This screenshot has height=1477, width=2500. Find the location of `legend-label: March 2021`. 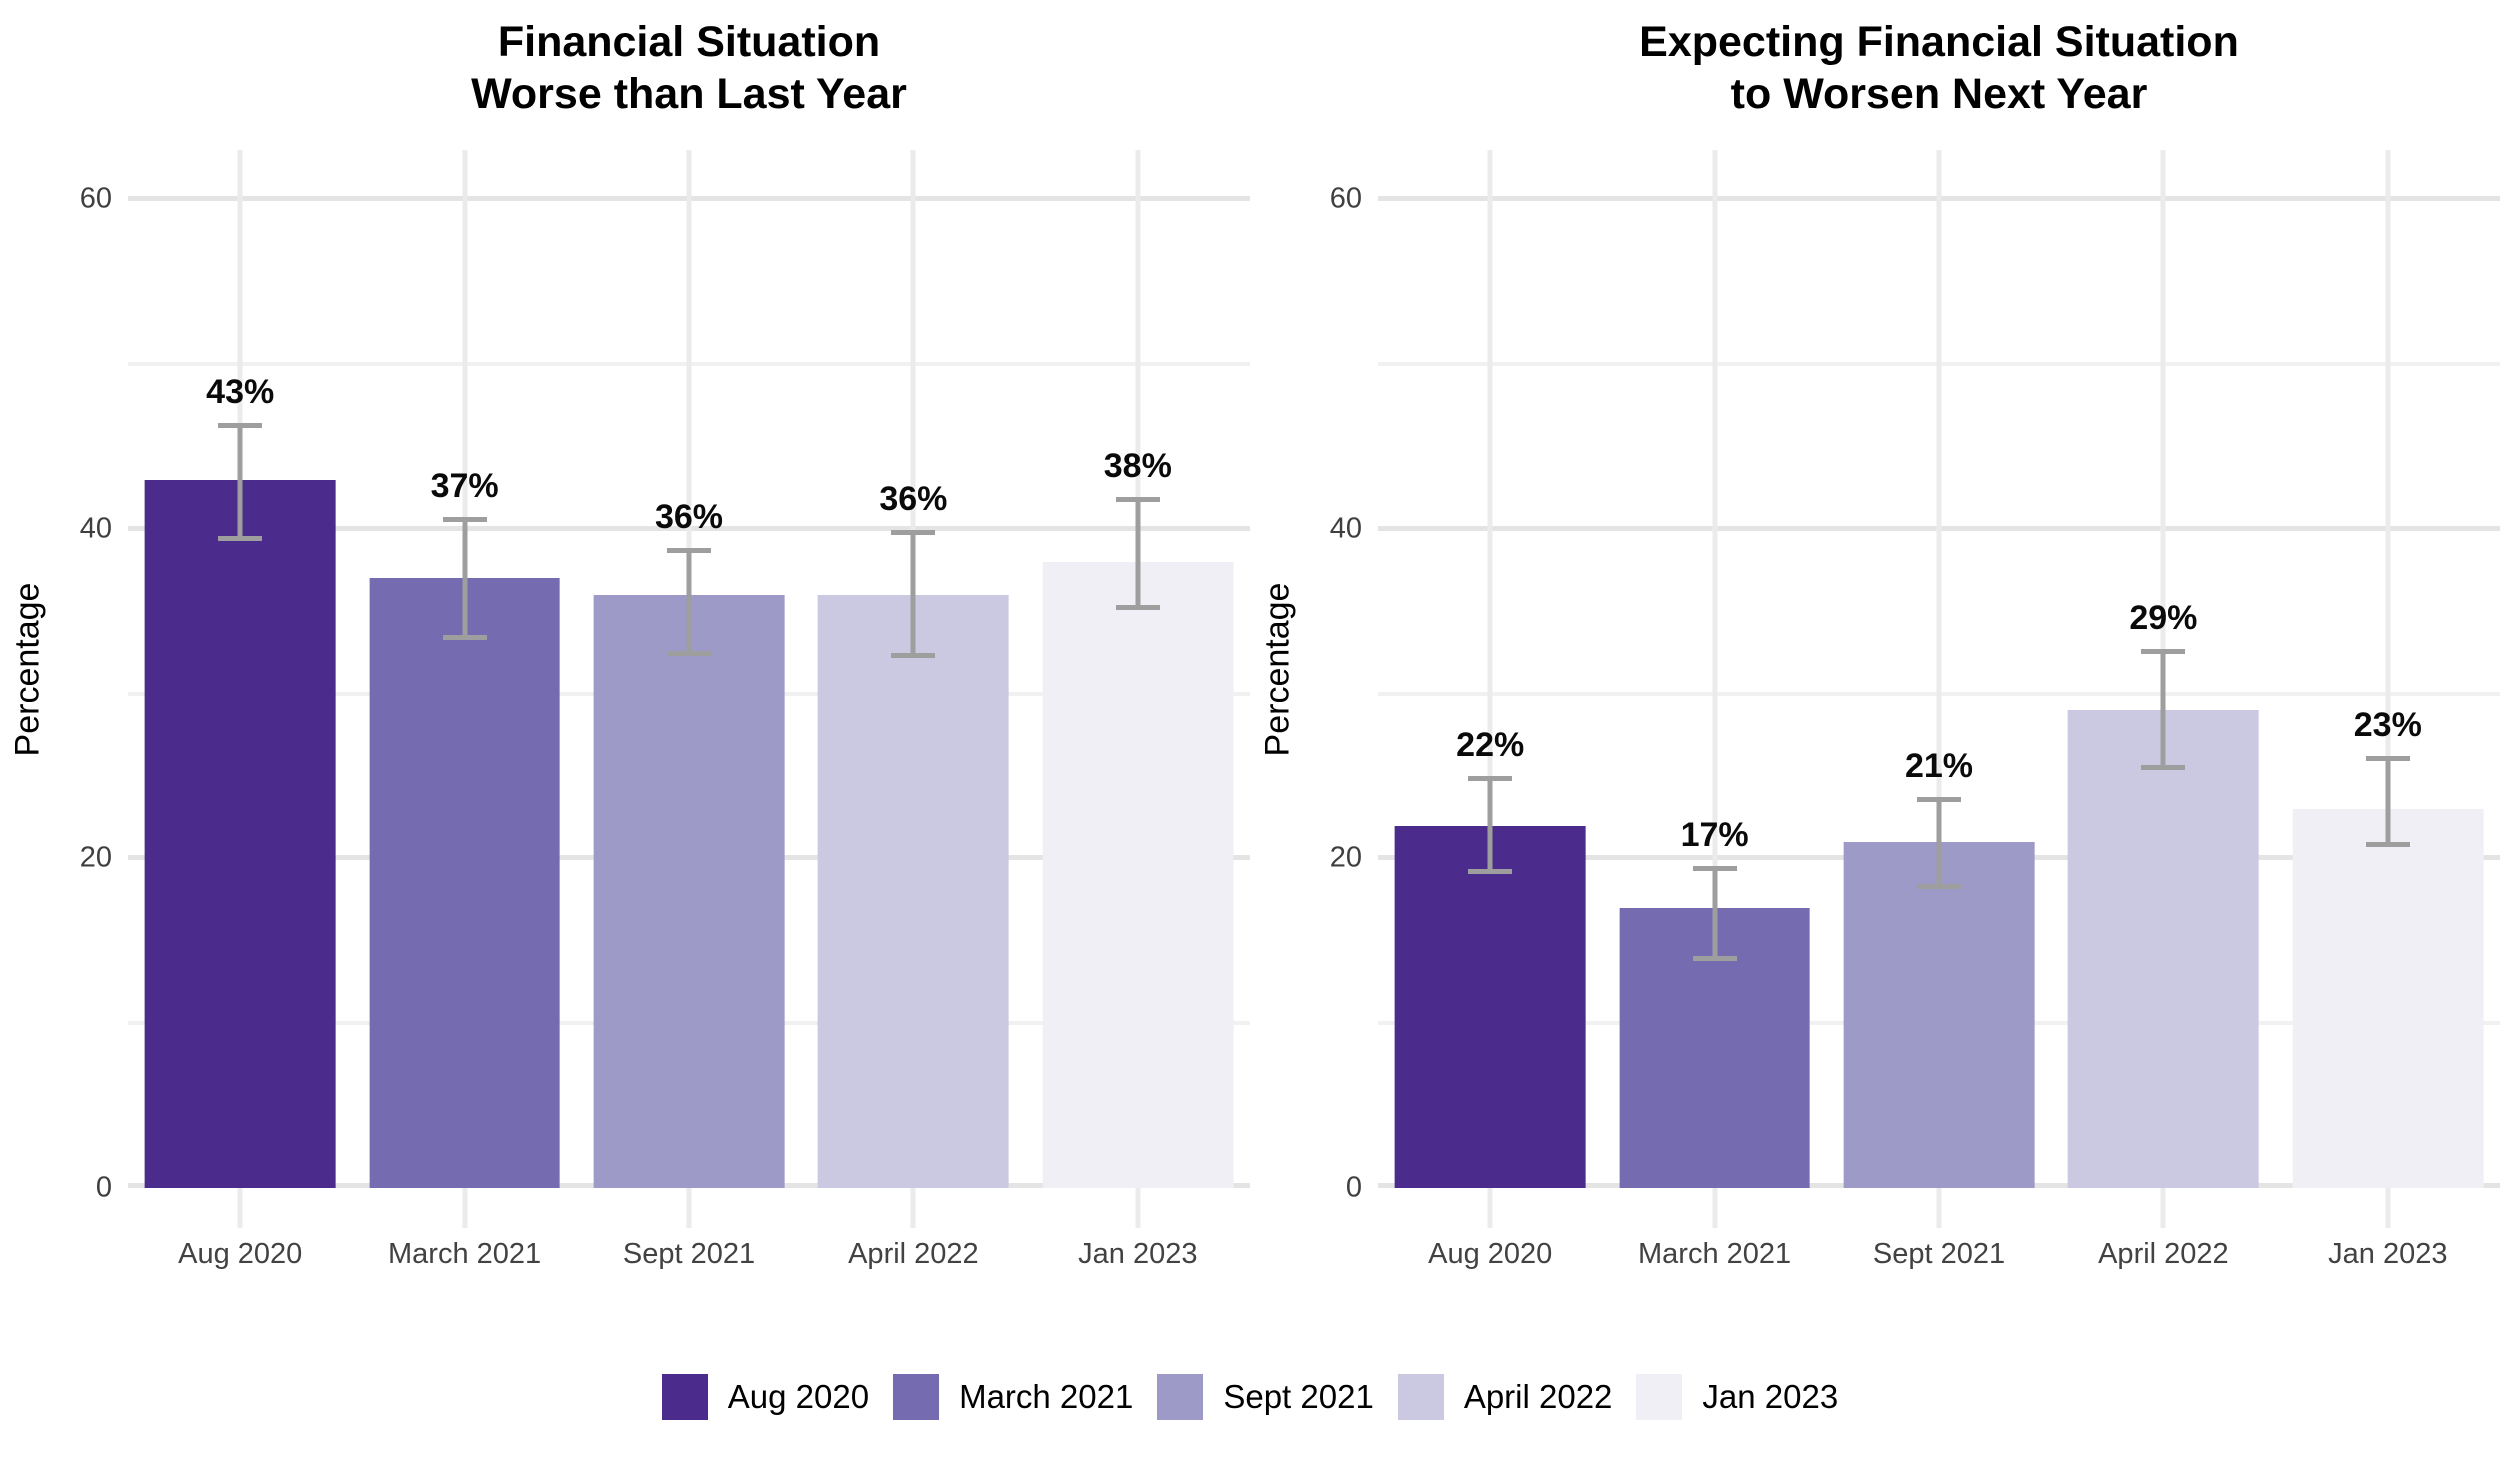

legend-label: March 2021 is located at coordinates (1046, 1396).